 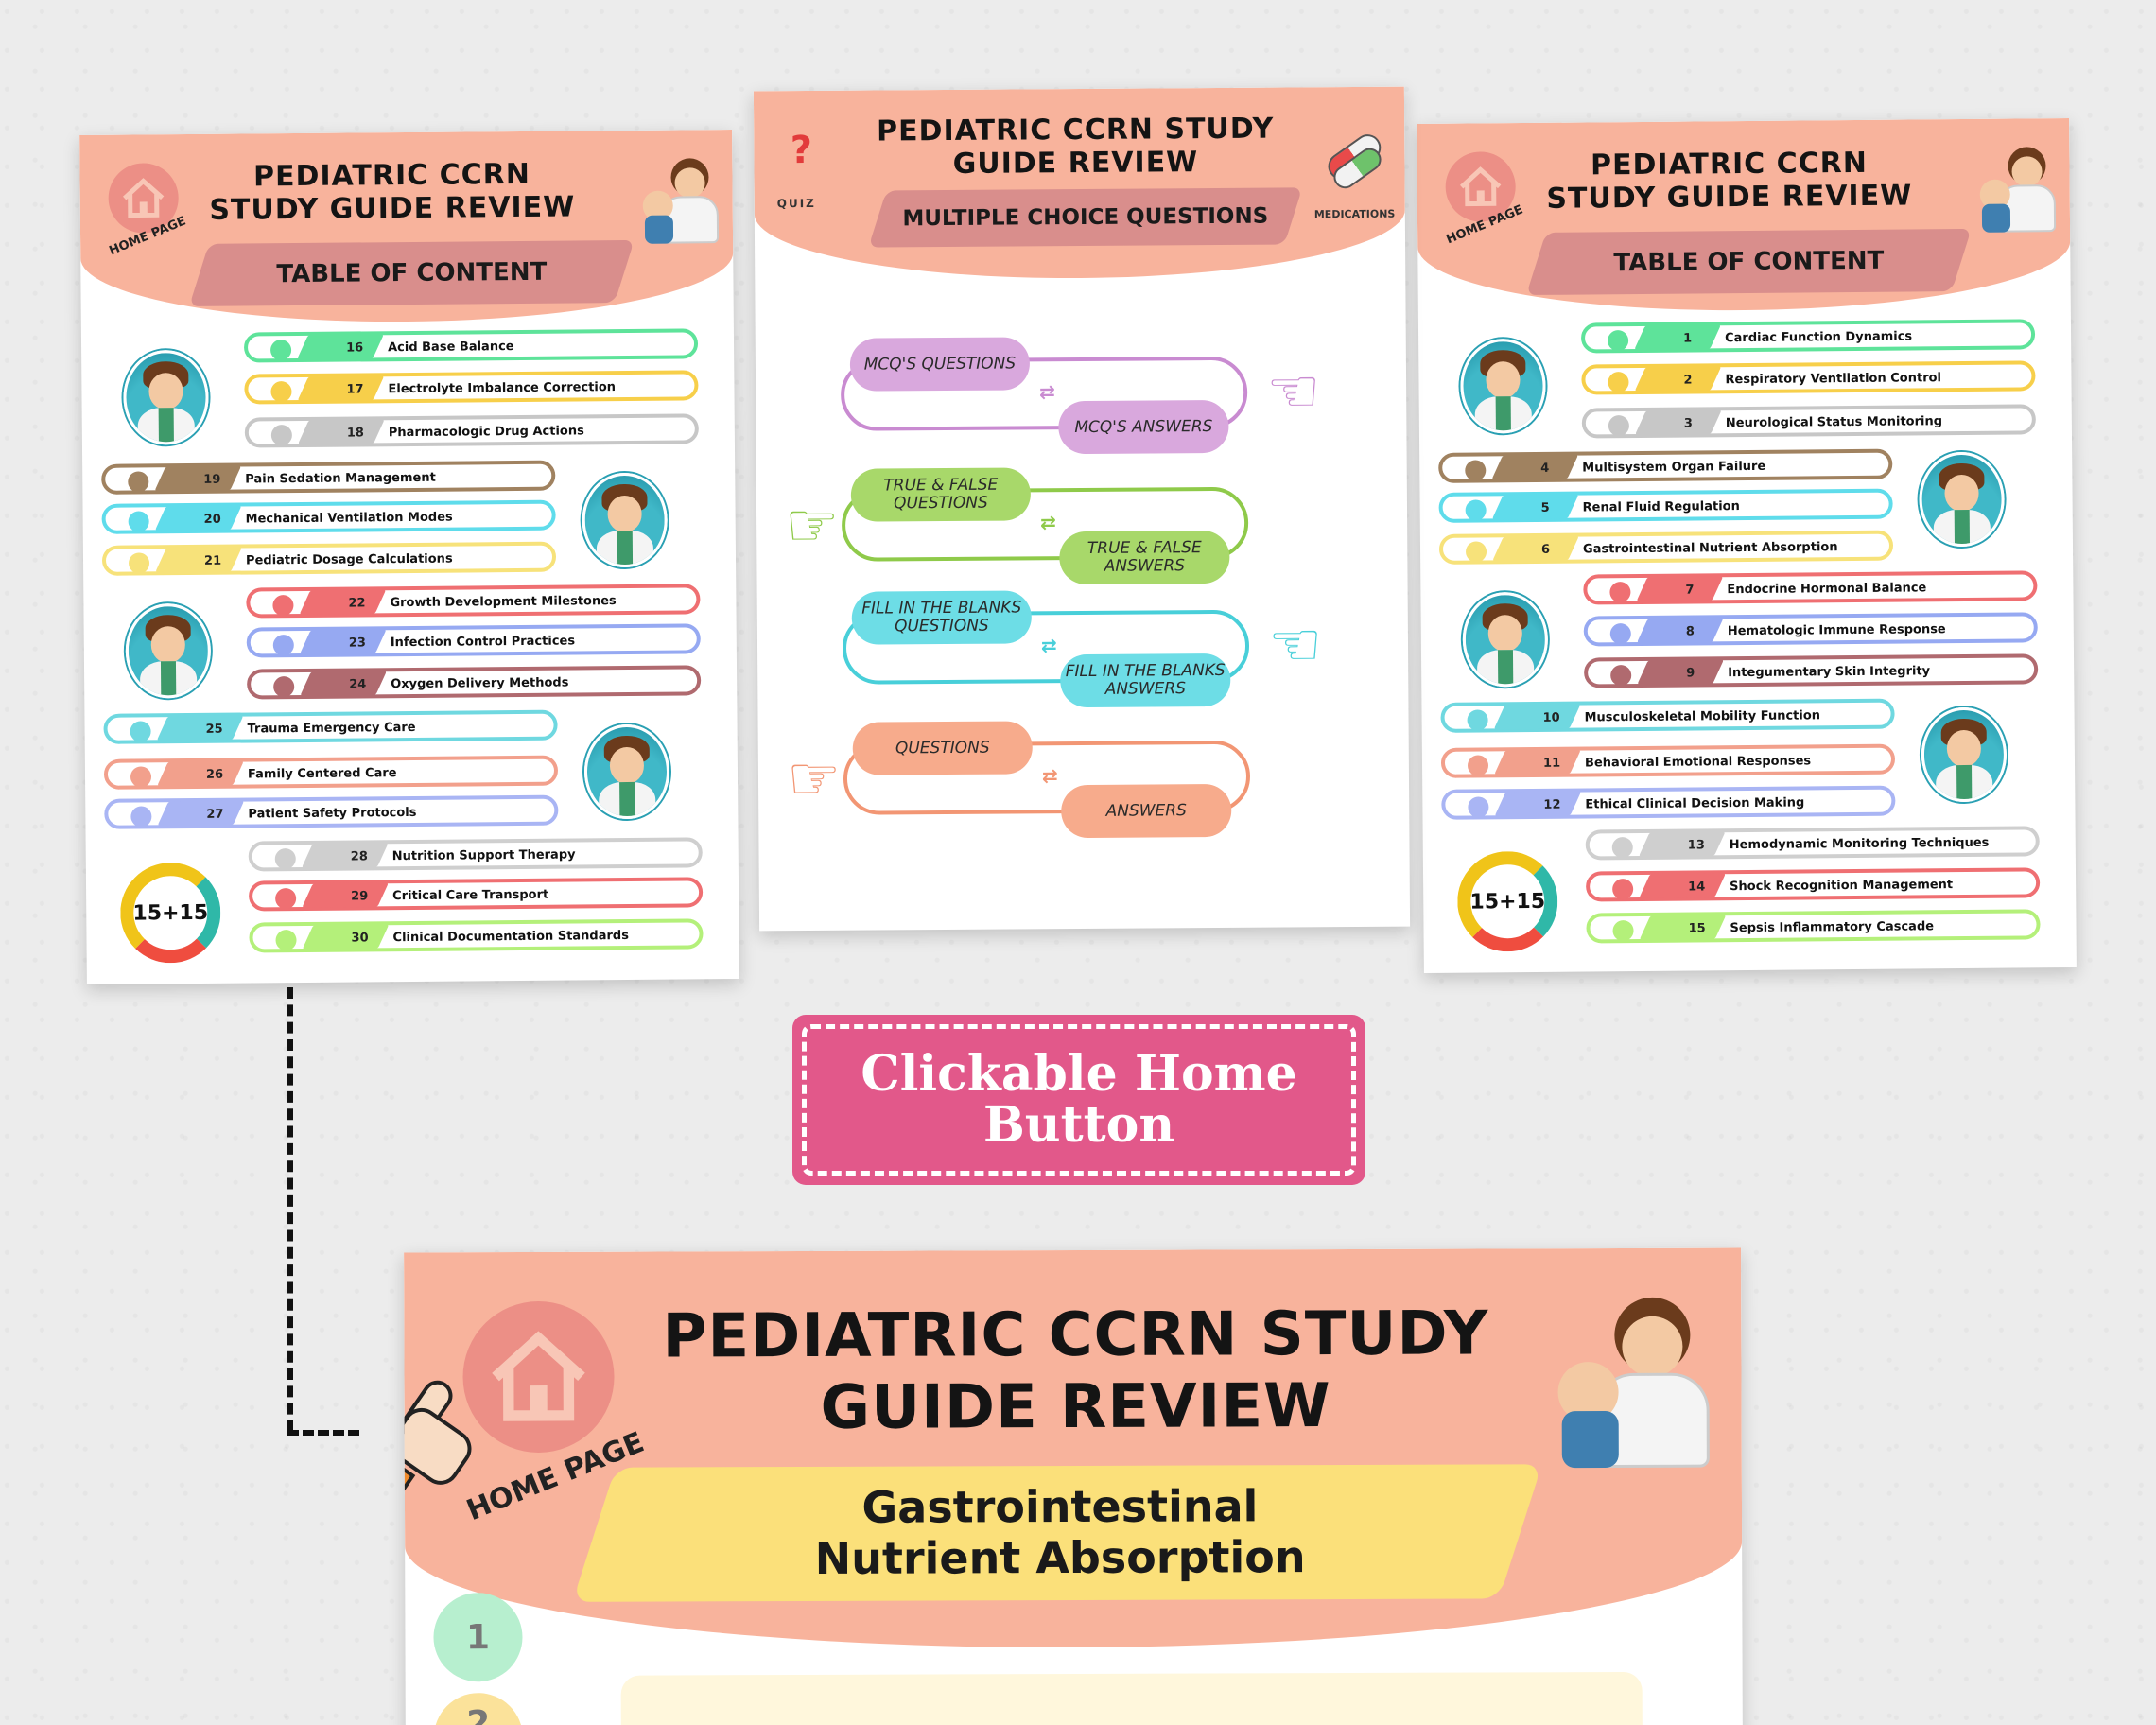 I want to click on toc-item: 12 Ethical Clinical Decision Making, so click(x=1669, y=802).